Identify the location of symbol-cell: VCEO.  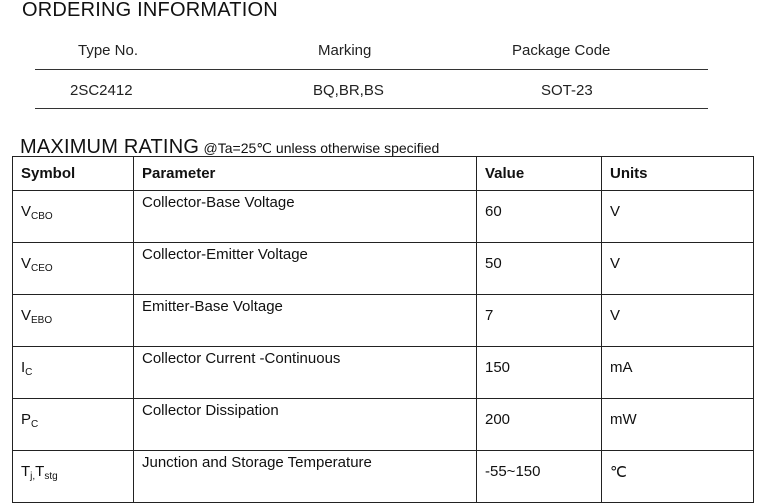
(73, 268).